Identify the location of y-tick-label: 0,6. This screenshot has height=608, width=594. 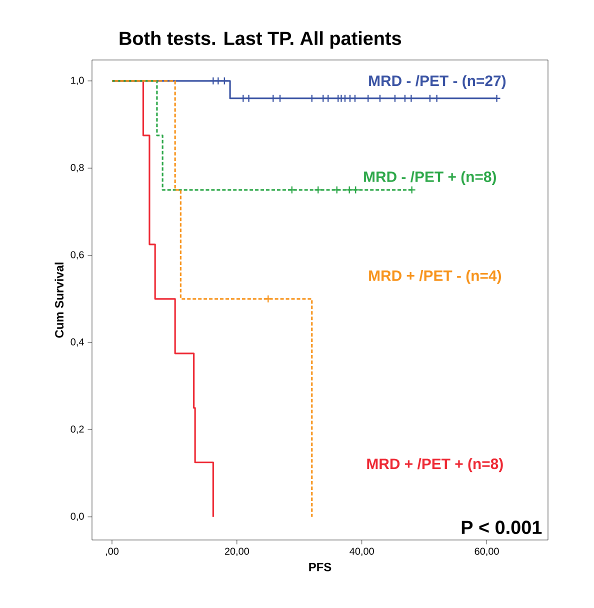
(77, 255).